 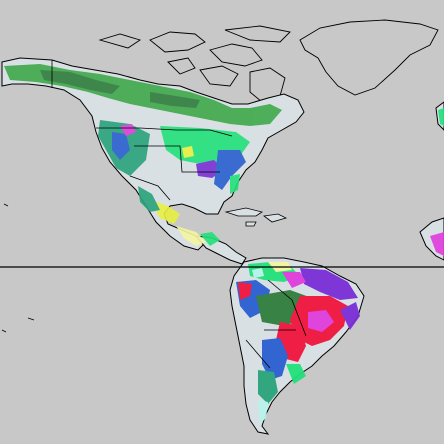 I want to click on vegetation-south-america, so click(x=298, y=343).